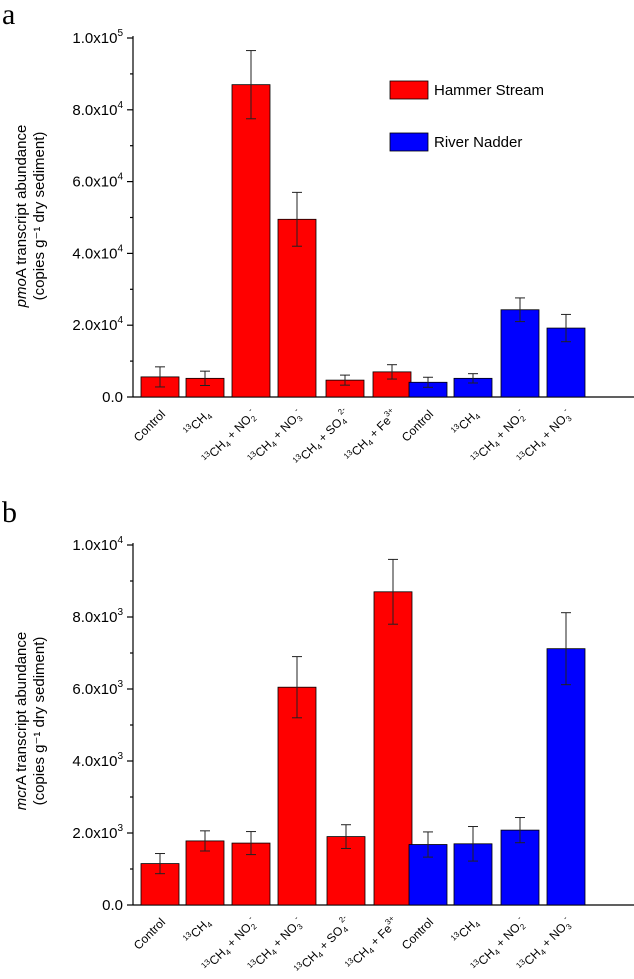  Describe the element at coordinates (21, 293) in the screenshot. I see `y-axis-label-a-gene: pmo` at that location.